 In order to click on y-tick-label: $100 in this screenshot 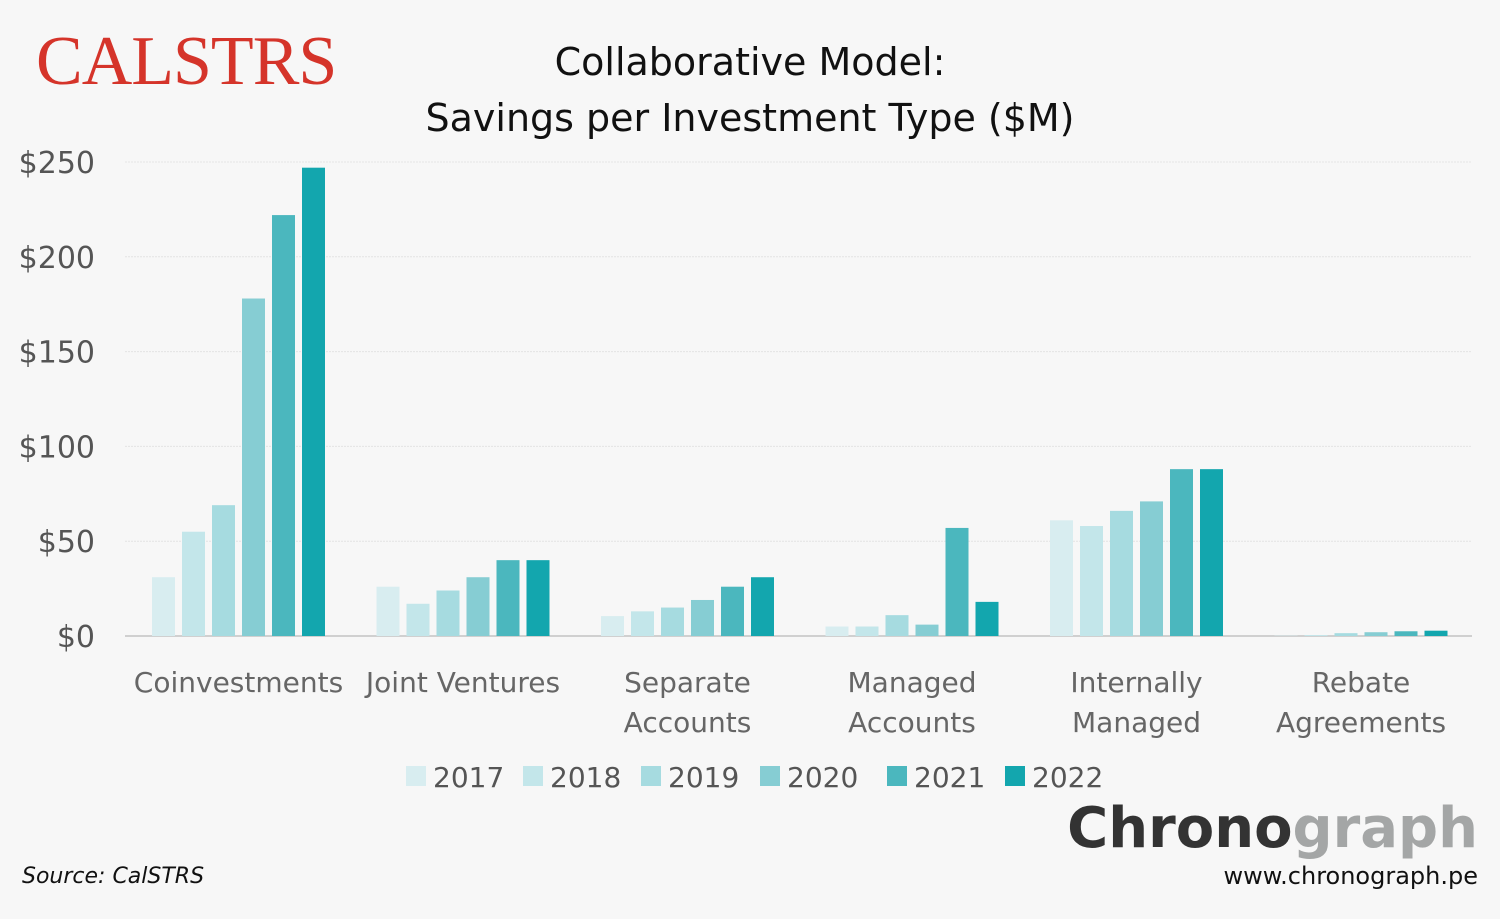, I will do `click(57, 447)`.